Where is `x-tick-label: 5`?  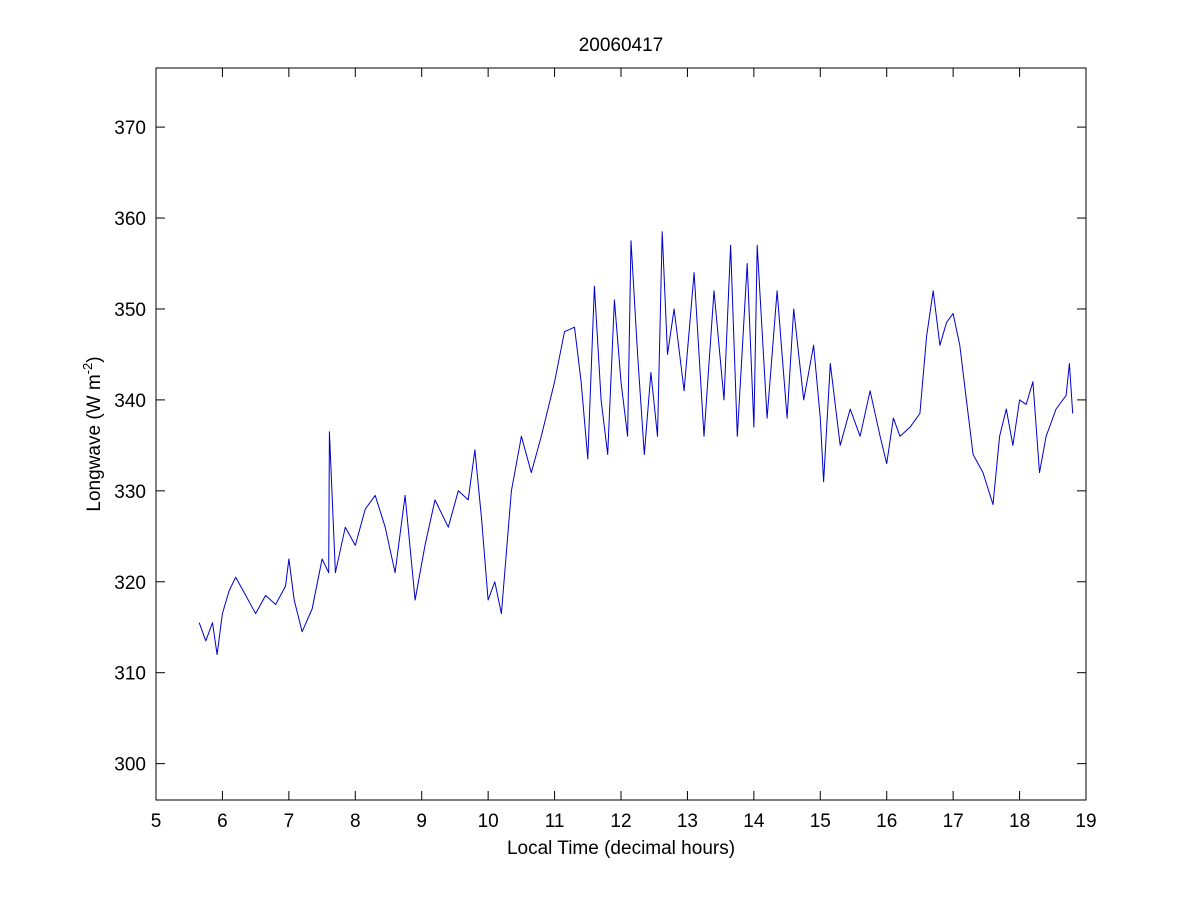 x-tick-label: 5 is located at coordinates (156, 821).